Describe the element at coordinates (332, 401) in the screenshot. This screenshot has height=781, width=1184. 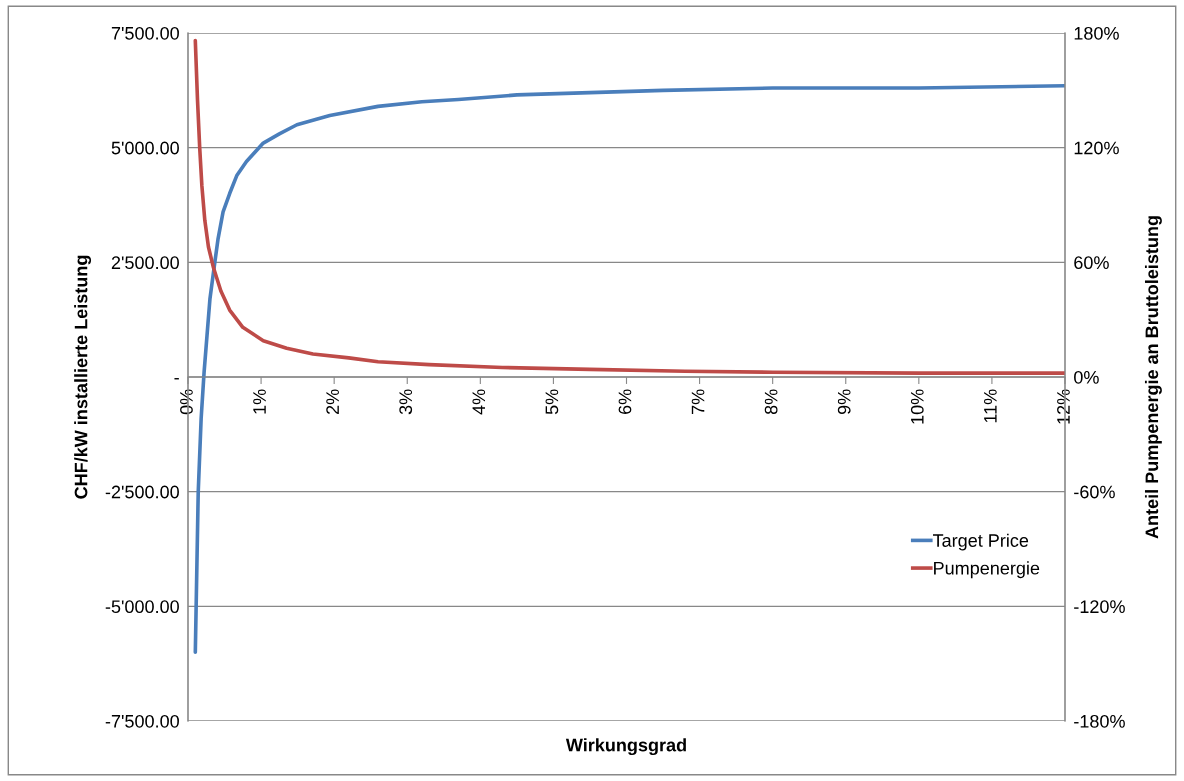
I see `x-tick-label: 2%` at that location.